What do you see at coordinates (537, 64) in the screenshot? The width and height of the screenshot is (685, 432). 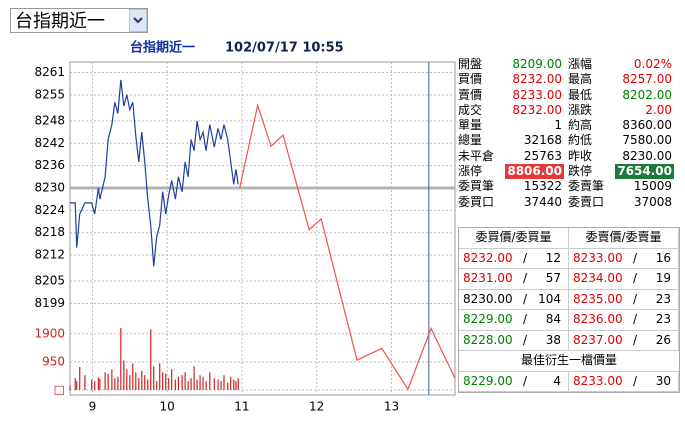 I see `quote-value: 8209.00` at bounding box center [537, 64].